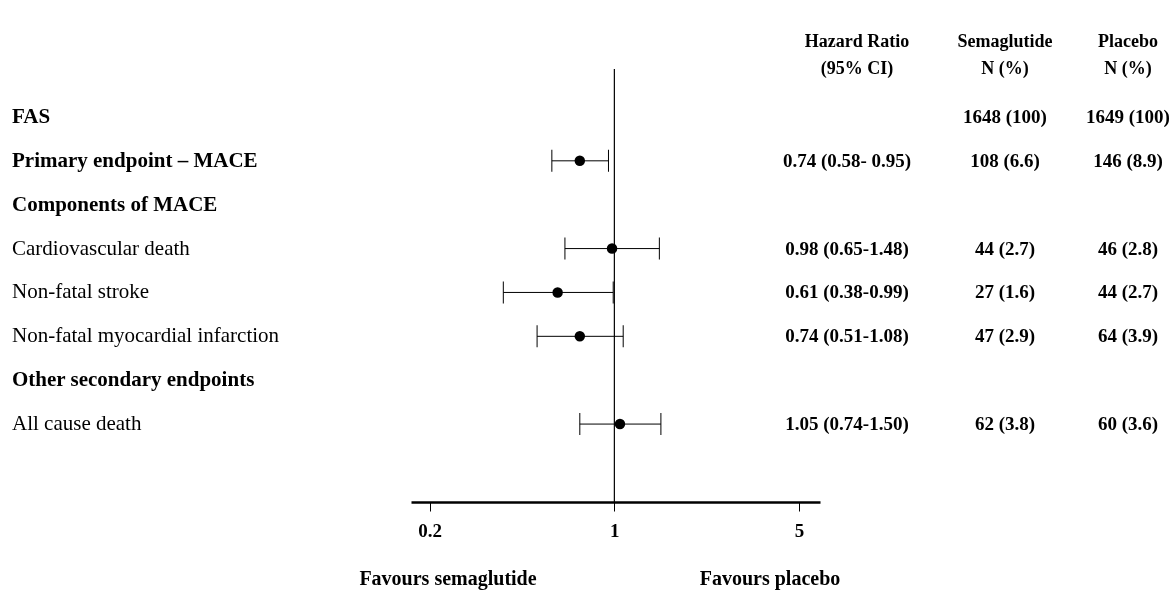  Describe the element at coordinates (770, 578) in the screenshot. I see `text: Favours placebo` at that location.